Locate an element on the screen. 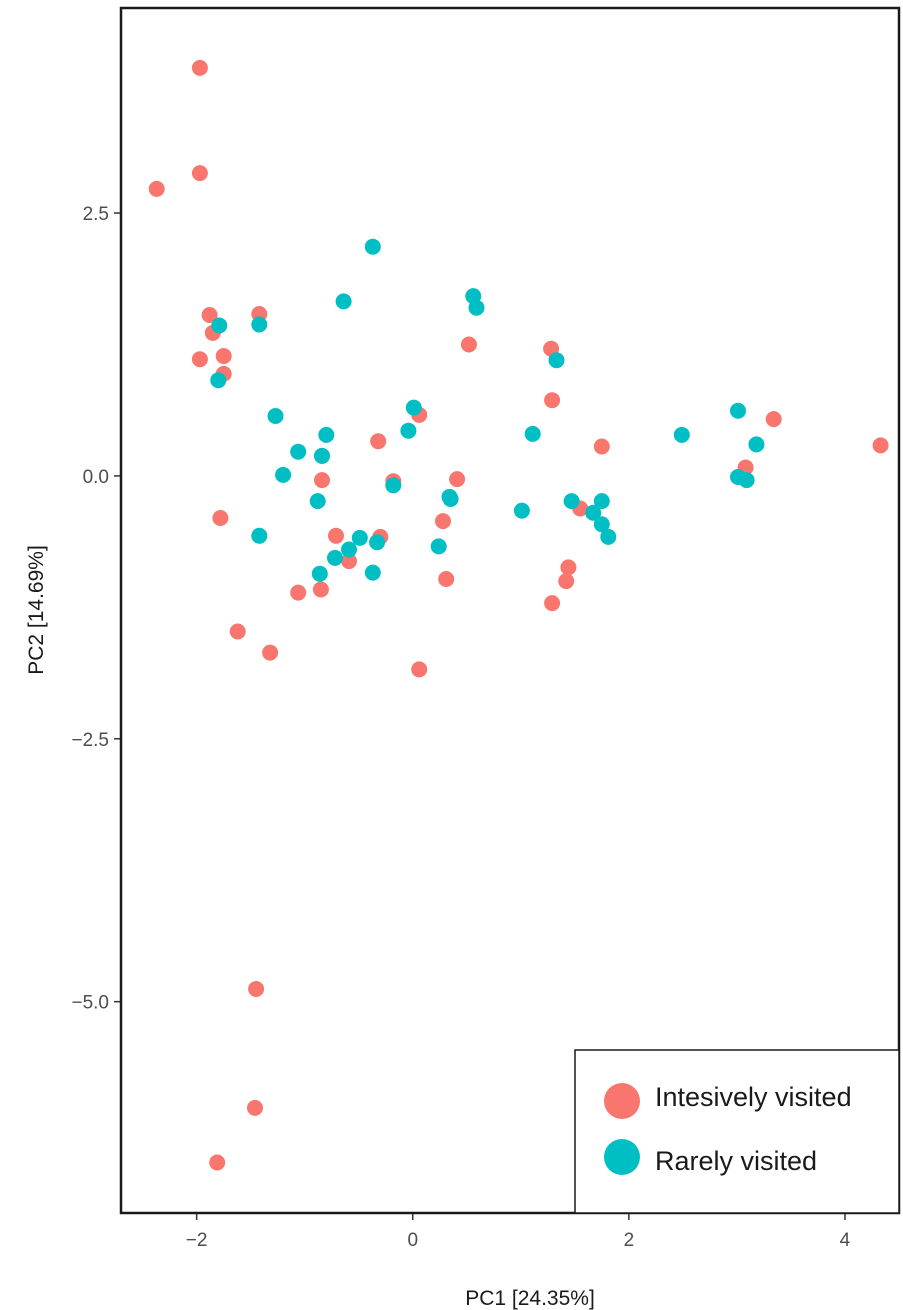 The image size is (903, 1310). legend: Intesively visited Rarely visited is located at coordinates (737, 1131).